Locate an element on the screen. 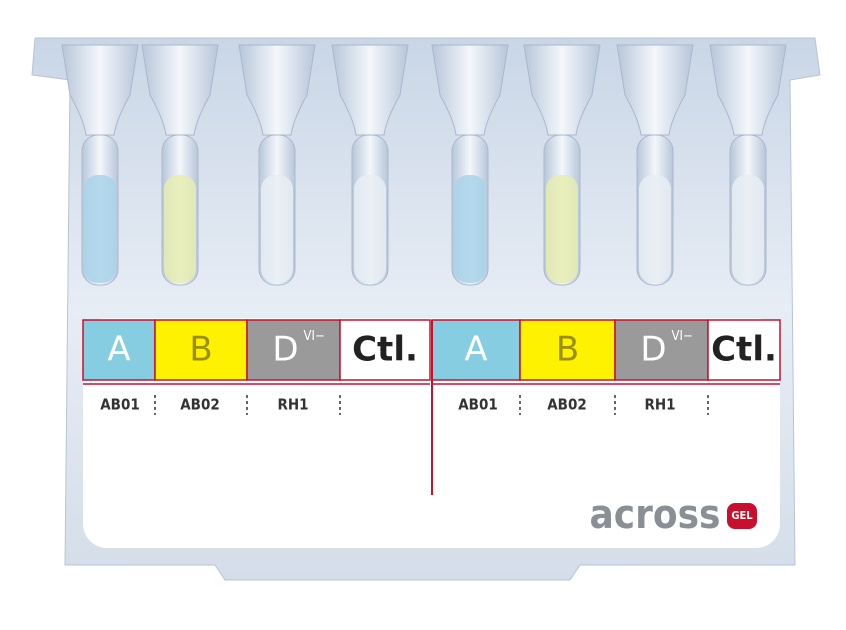 This screenshot has height=630, width=846. brand-name: across is located at coordinates (655, 515).